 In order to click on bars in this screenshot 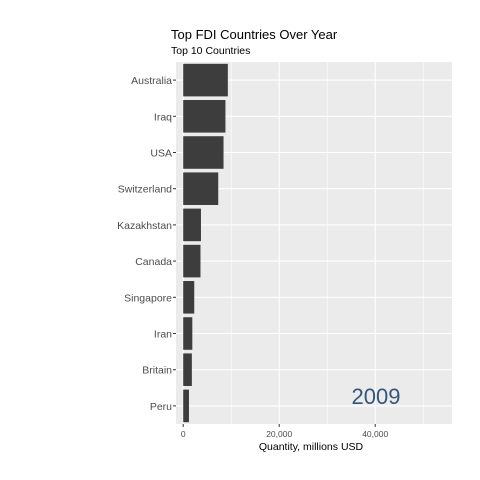, I will do `click(205, 243)`.